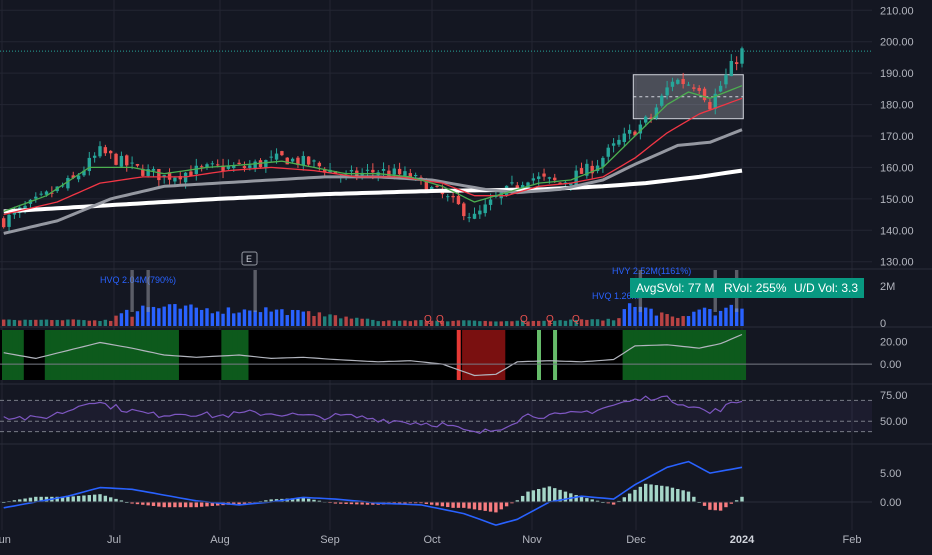  Describe the element at coordinates (255, 291) in the screenshot. I see `volume-highlight-bar` at that location.